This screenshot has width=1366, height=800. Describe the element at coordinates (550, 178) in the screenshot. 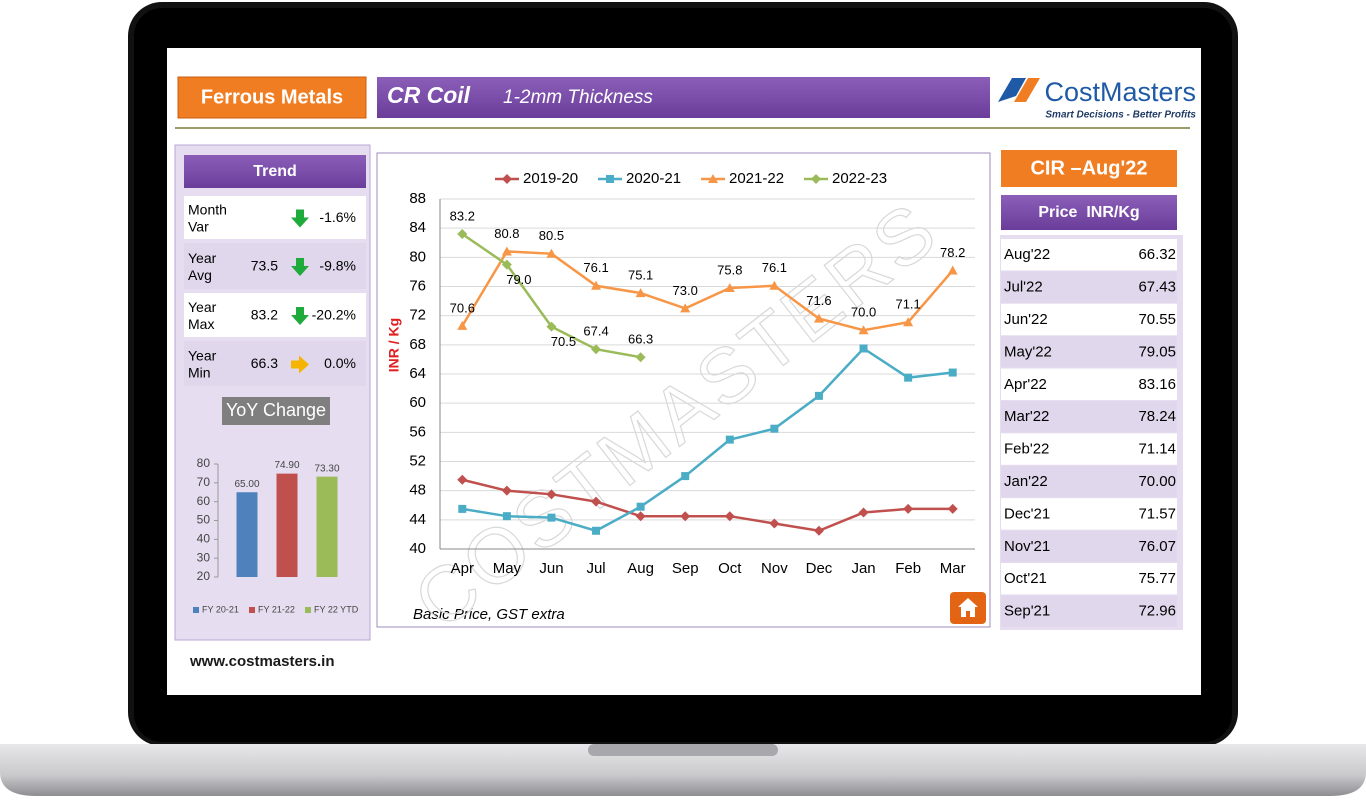

I see `legend-label: 2019-20` at that location.